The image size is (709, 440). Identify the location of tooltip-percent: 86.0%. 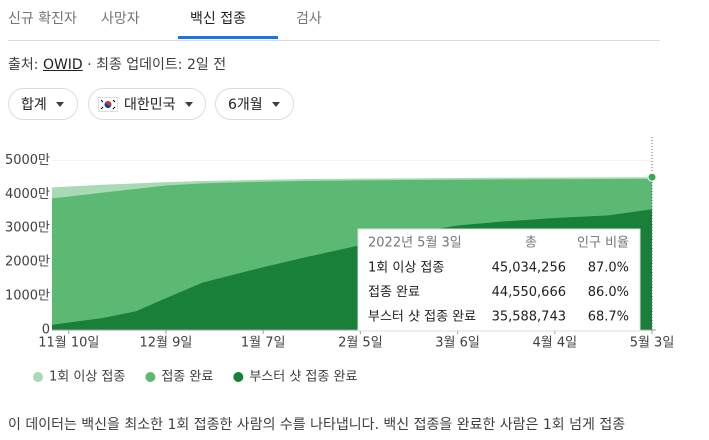
(608, 292).